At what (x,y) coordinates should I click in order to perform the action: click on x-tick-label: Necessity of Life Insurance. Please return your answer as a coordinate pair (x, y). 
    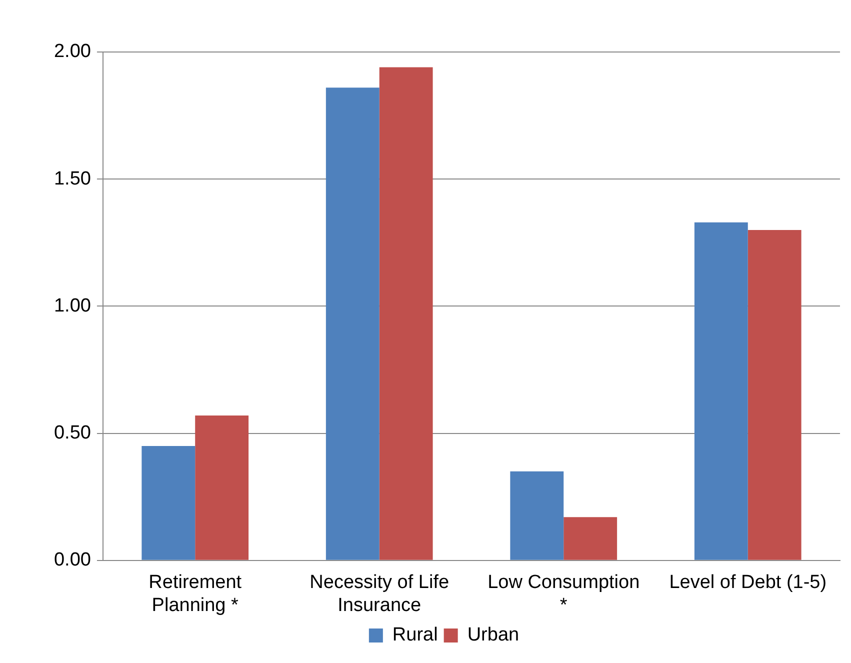
    Looking at the image, I should click on (380, 594).